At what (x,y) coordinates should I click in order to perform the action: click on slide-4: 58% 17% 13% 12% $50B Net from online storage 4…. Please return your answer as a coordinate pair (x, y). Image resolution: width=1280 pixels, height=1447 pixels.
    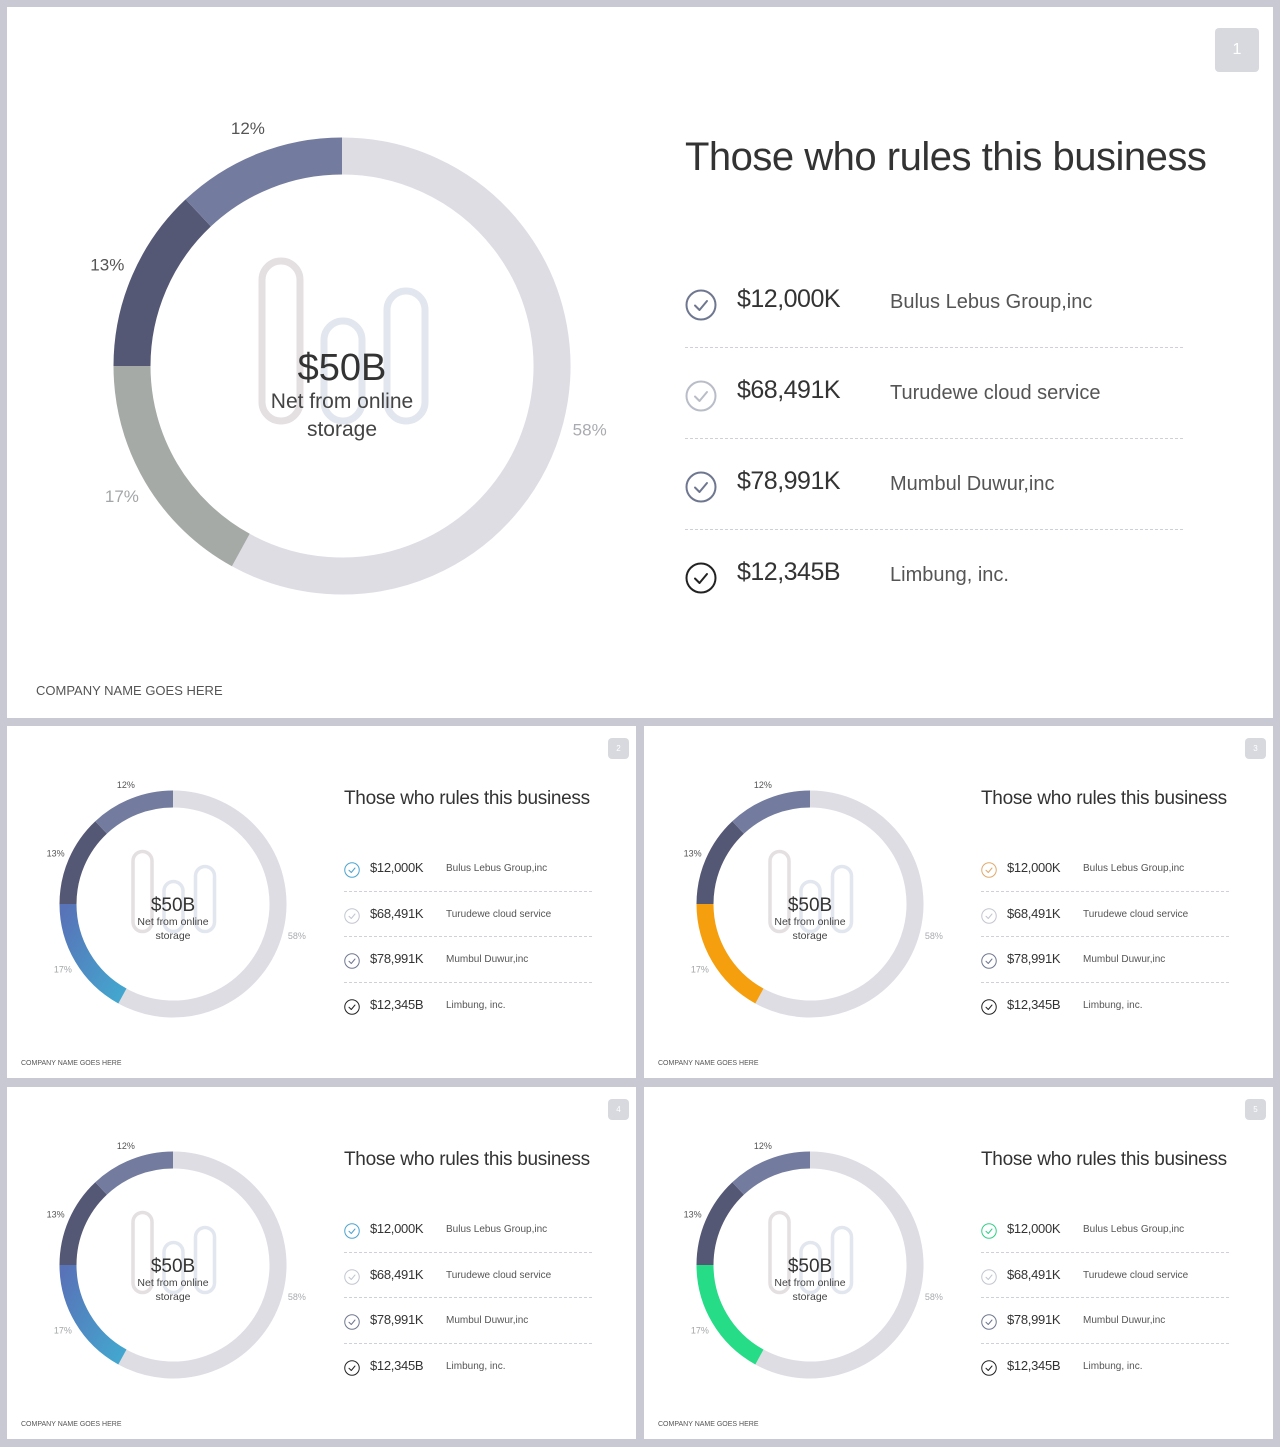
    Looking at the image, I should click on (321, 1263).